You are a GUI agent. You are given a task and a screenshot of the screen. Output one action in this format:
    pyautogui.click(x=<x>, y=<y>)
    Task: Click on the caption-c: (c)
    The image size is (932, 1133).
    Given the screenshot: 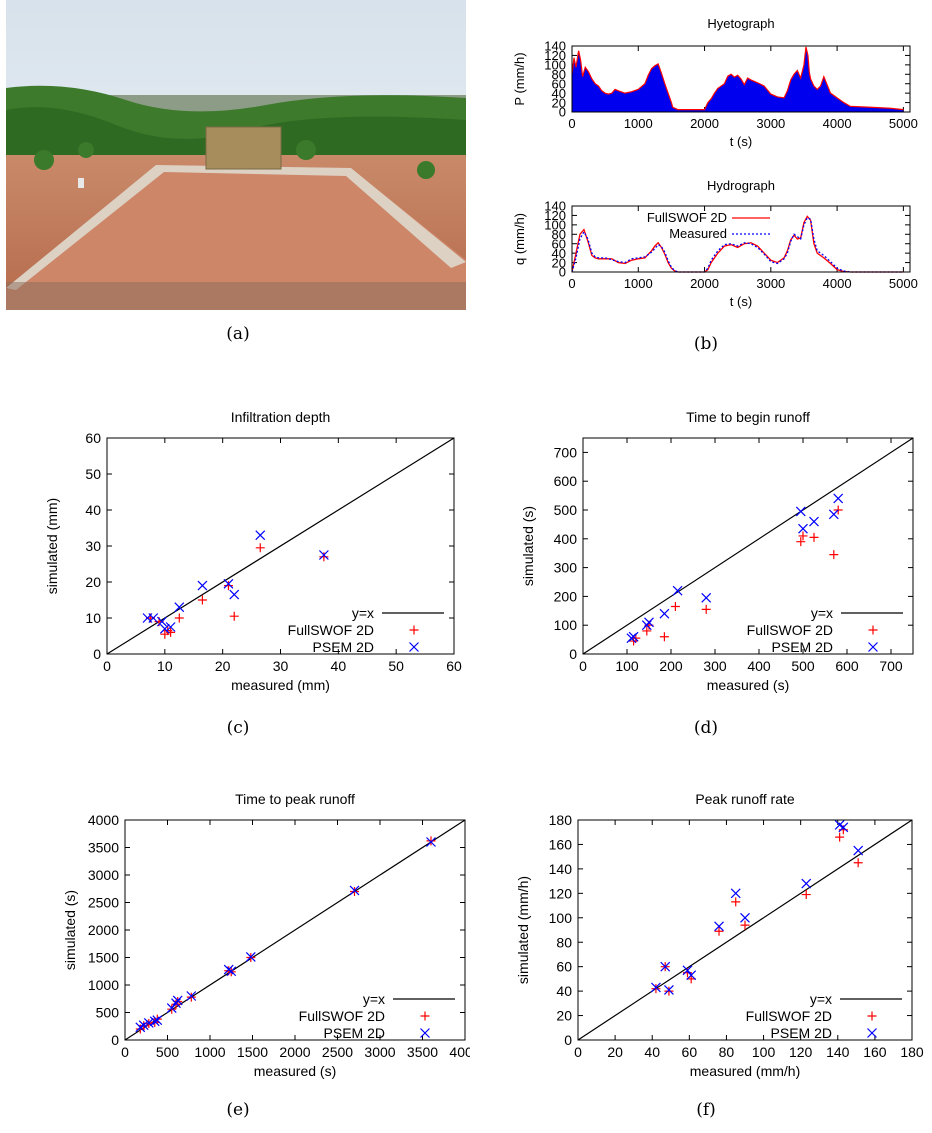 What is the action you would take?
    pyautogui.click(x=238, y=728)
    